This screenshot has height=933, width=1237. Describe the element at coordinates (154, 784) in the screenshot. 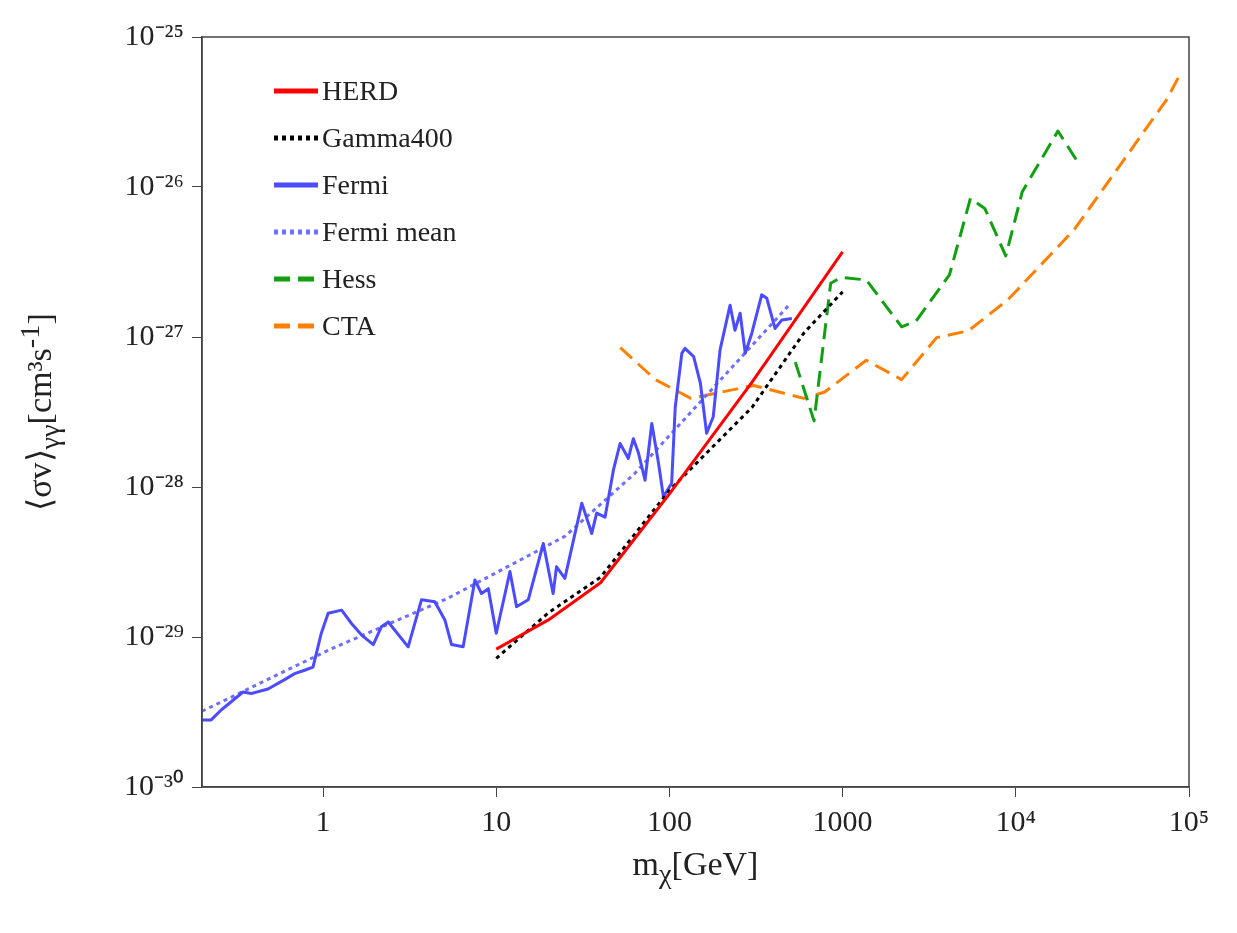

I see `y-tick-label: 10⁻³⁰` at that location.